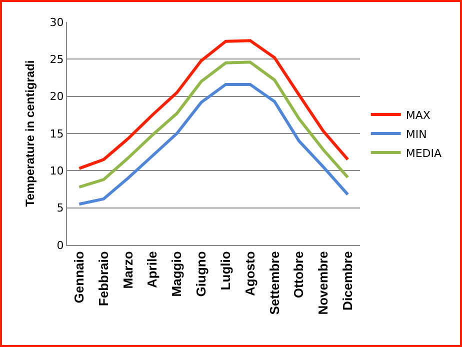  Describe the element at coordinates (225, 270) in the screenshot. I see `x-tick-label: Luglio` at that location.